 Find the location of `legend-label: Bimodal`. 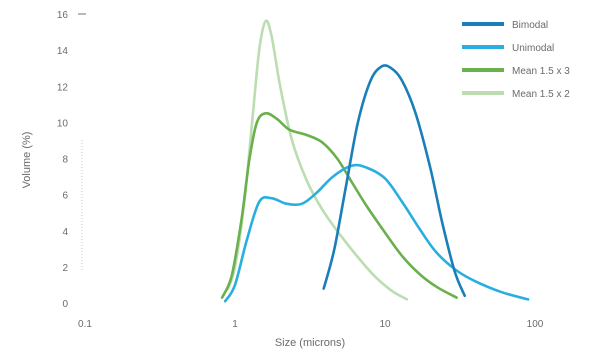

legend-label: Bimodal is located at coordinates (530, 25).